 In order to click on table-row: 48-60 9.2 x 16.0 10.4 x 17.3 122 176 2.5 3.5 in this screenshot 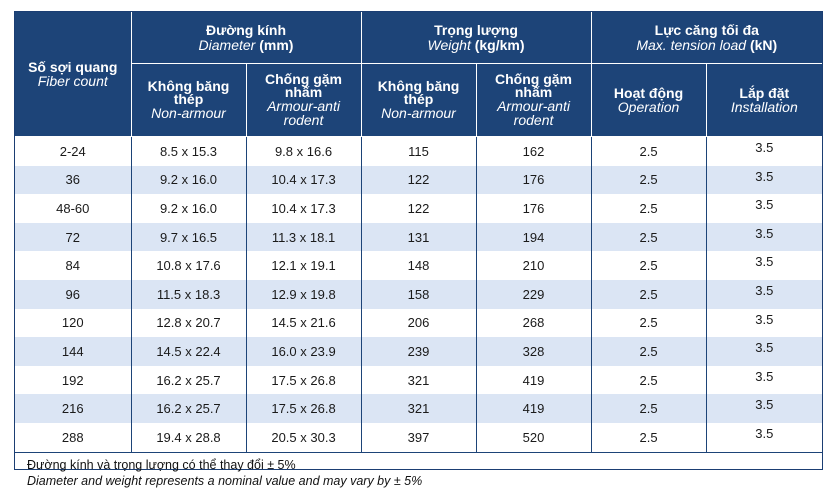, I will do `click(418, 208)`.